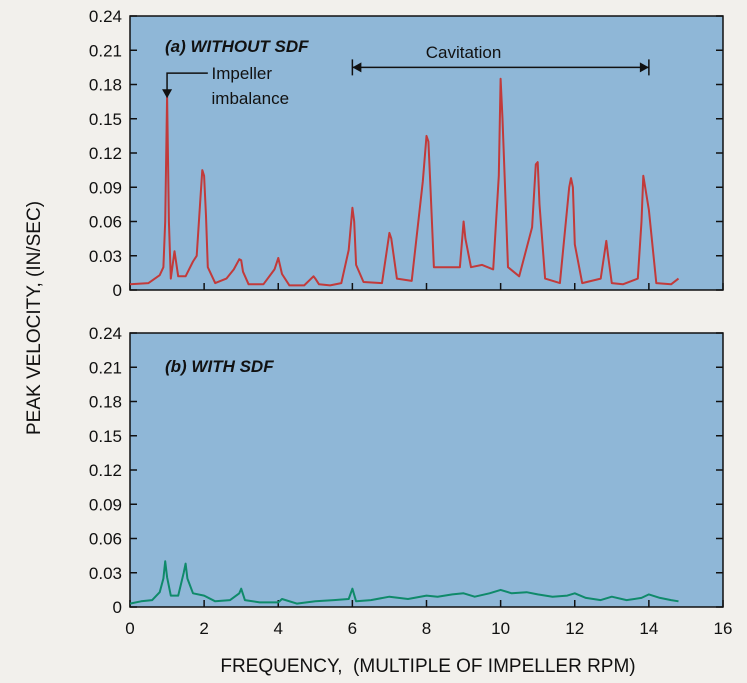  Describe the element at coordinates (105, 402) in the screenshot. I see `panel-b-ytick-label: 0.18` at that location.